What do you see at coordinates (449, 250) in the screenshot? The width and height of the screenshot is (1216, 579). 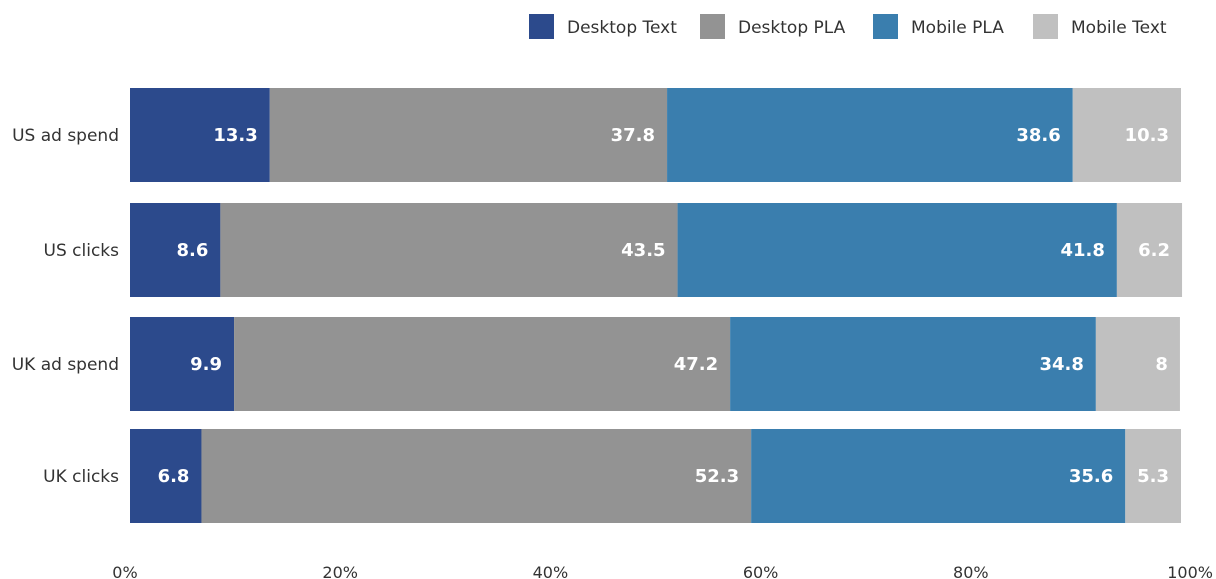 I see `bar-segment-us-clicks-desktop-pla` at bounding box center [449, 250].